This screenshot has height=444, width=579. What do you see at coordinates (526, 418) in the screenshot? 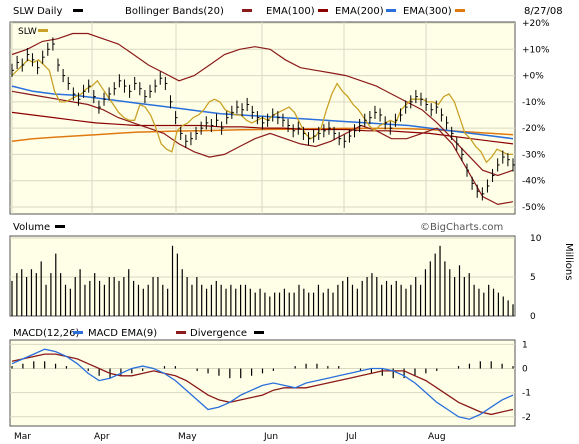
I see `macd-y-tick-label: -2` at bounding box center [526, 418].